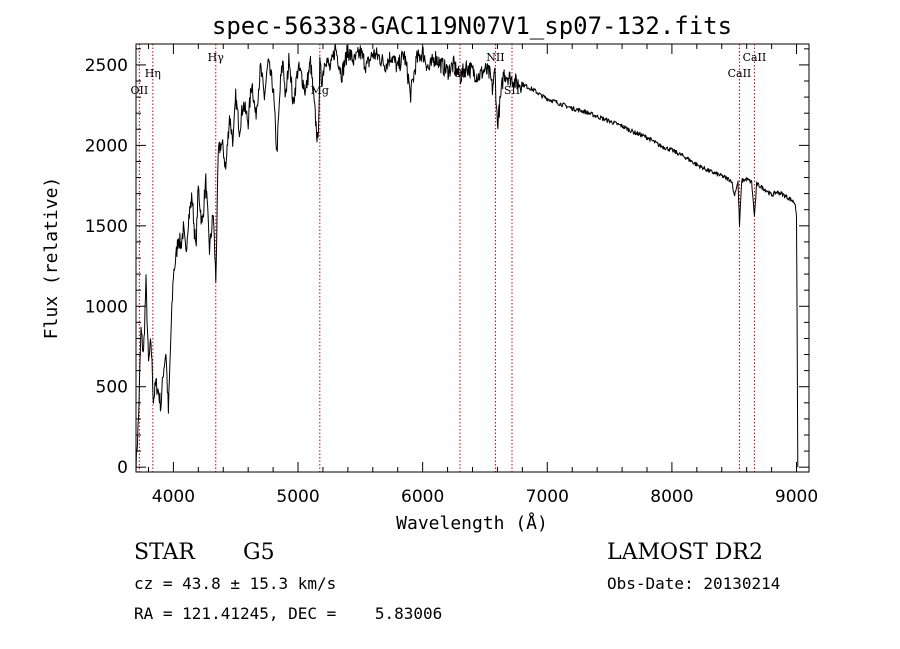 This screenshot has width=900, height=649. I want to click on line-label-5: NII, so click(495, 57).